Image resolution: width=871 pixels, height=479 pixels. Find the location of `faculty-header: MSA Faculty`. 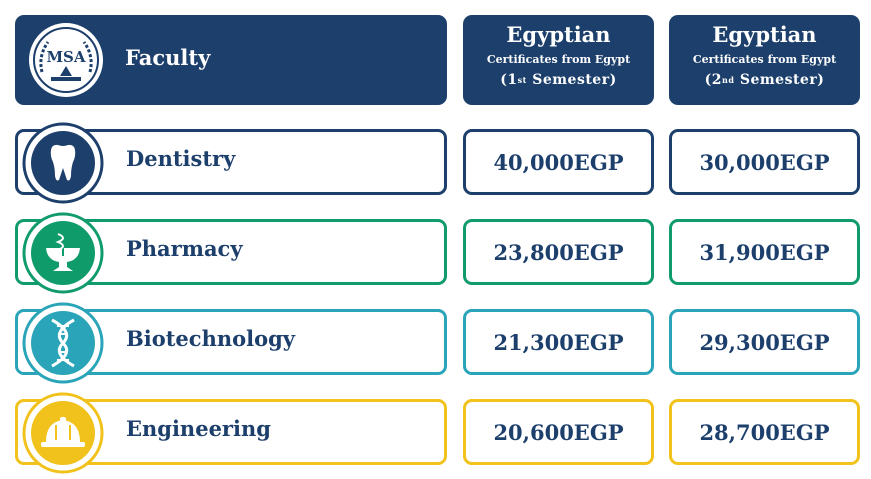

faculty-header: MSA Faculty is located at coordinates (231, 60).